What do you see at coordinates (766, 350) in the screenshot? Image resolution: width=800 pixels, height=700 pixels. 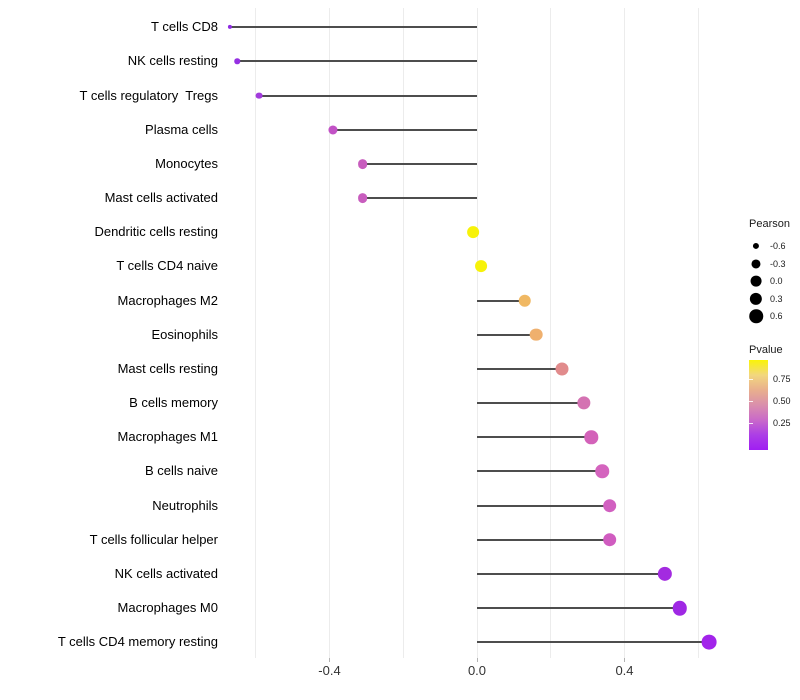 I see `legend-pvalue-title: Pvalue` at bounding box center [766, 350].